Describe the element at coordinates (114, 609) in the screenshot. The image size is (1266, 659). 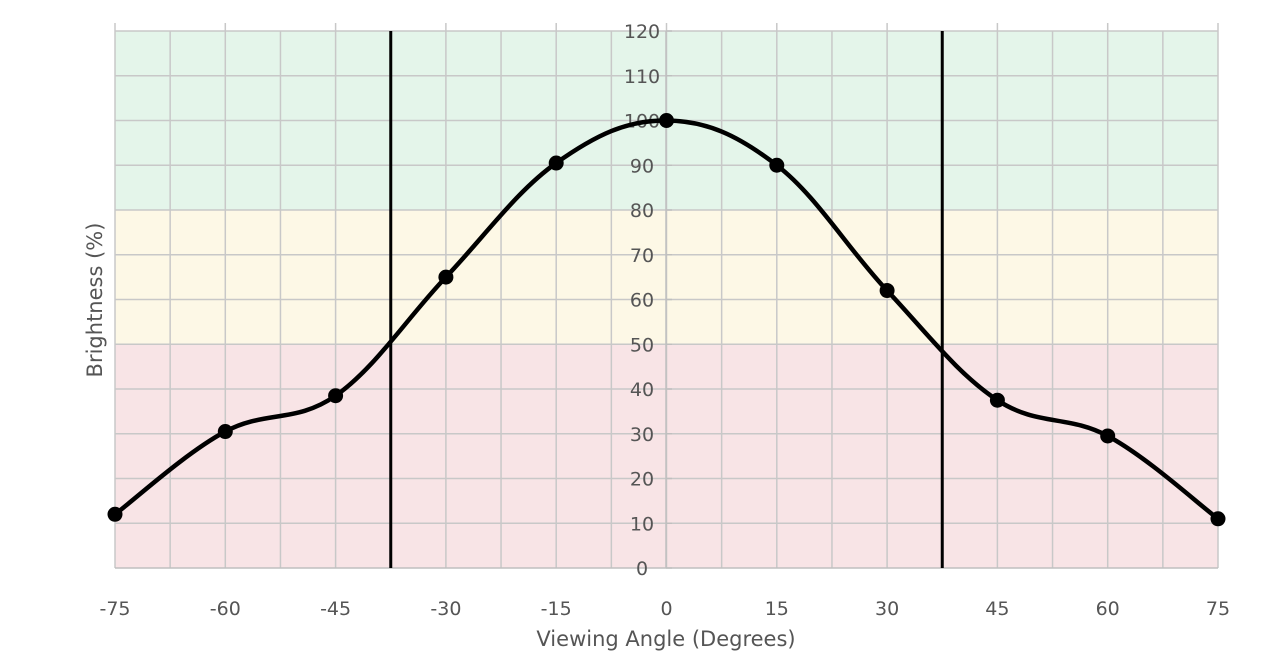
I see `x-tick-label: -75` at that location.